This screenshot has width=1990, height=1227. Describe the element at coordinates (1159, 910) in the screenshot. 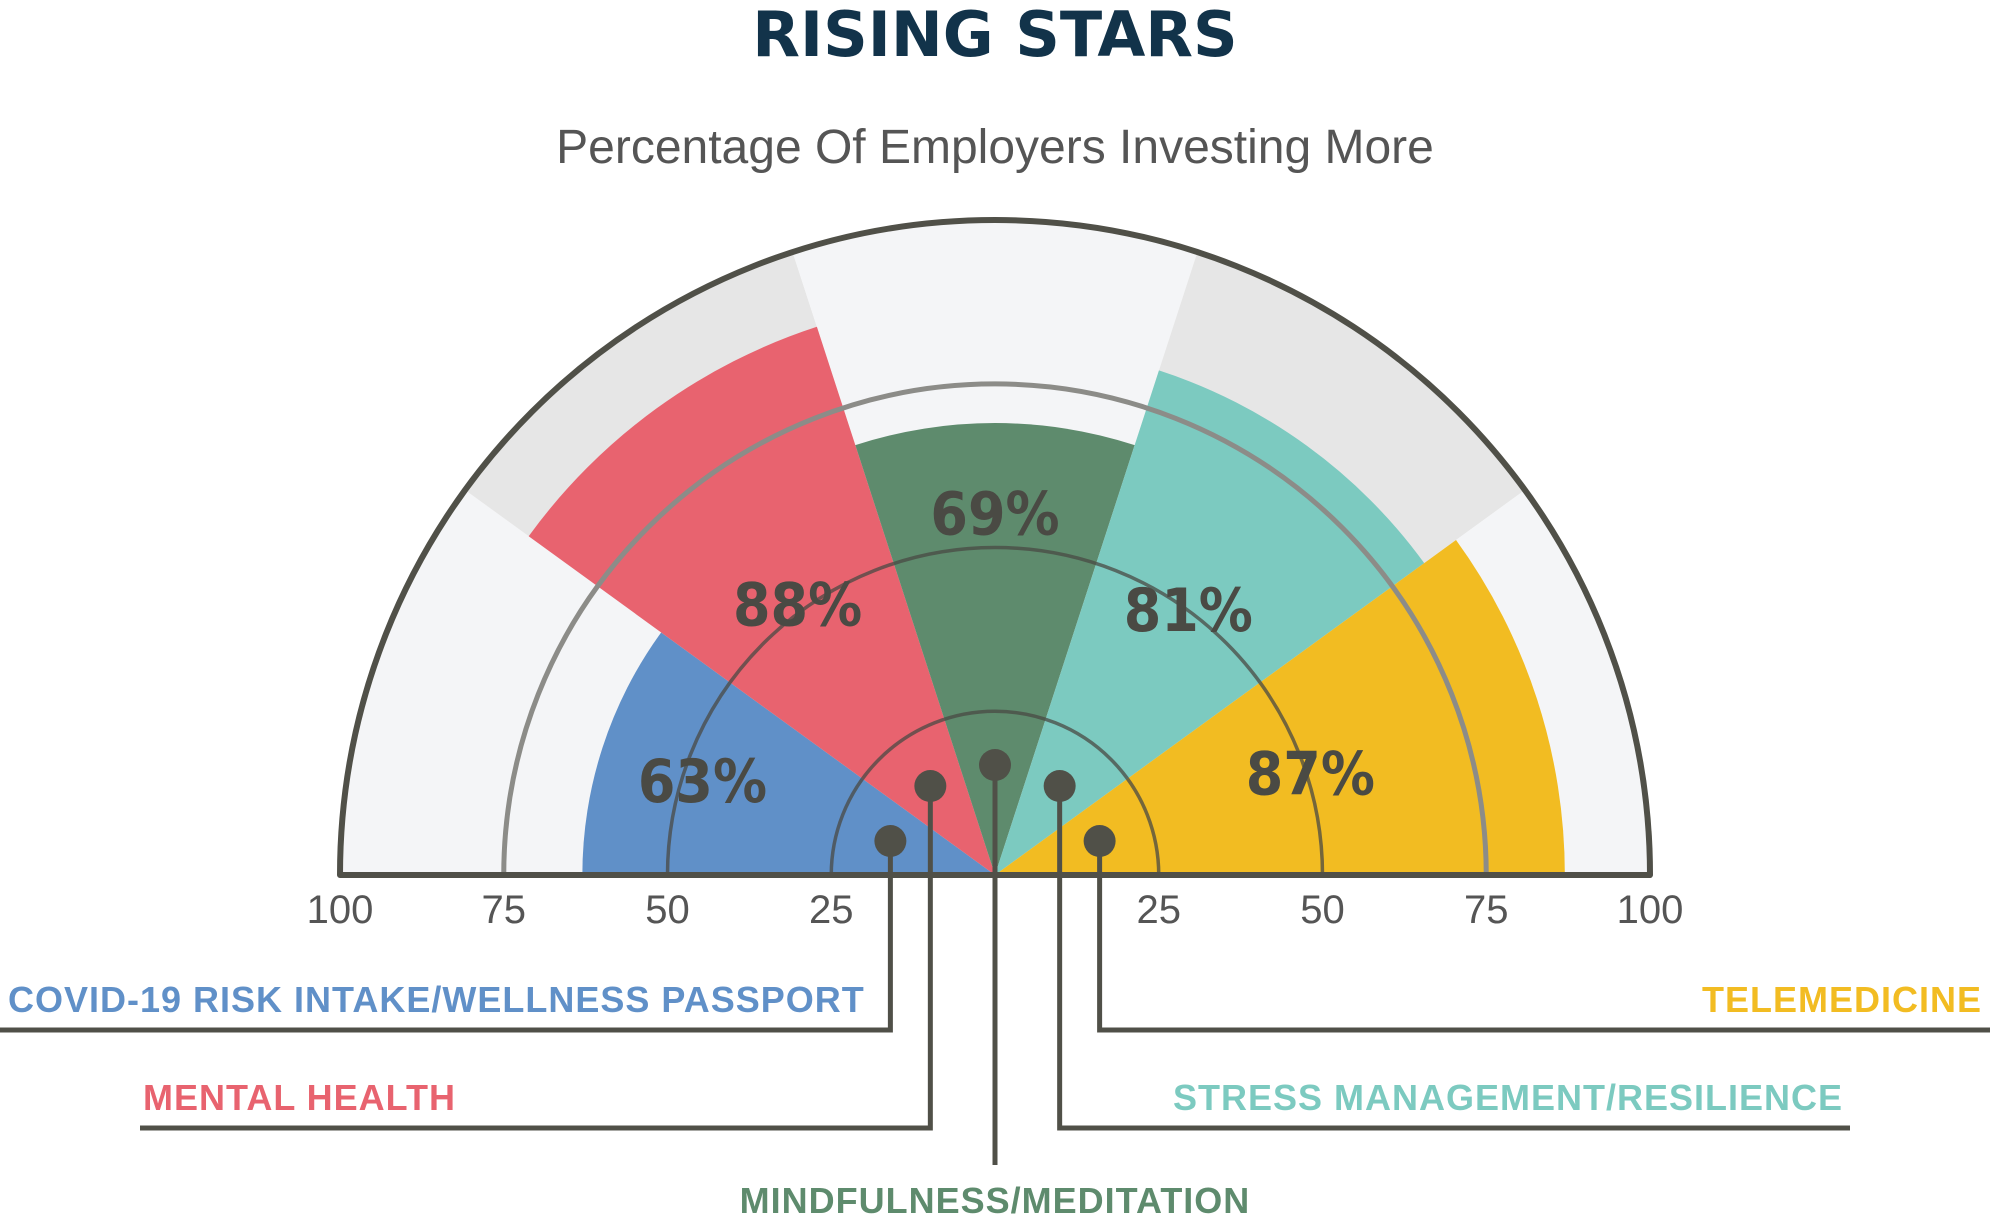

I see `tick-right-25: 25` at that location.